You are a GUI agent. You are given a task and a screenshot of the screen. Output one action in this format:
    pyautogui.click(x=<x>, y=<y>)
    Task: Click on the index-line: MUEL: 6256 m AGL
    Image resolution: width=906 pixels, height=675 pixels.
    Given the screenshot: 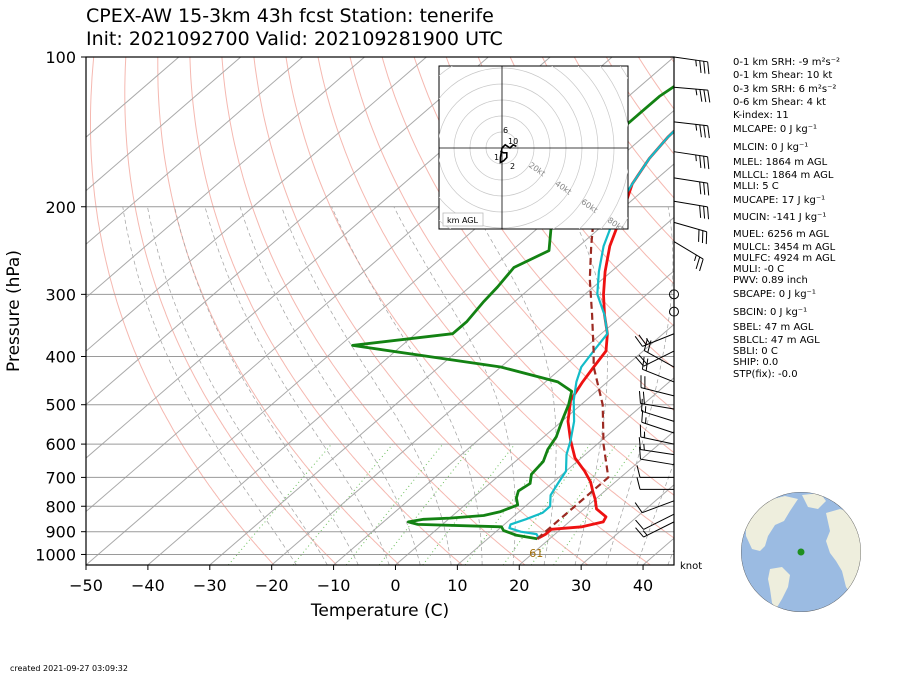 What is the action you would take?
    pyautogui.click(x=781, y=234)
    